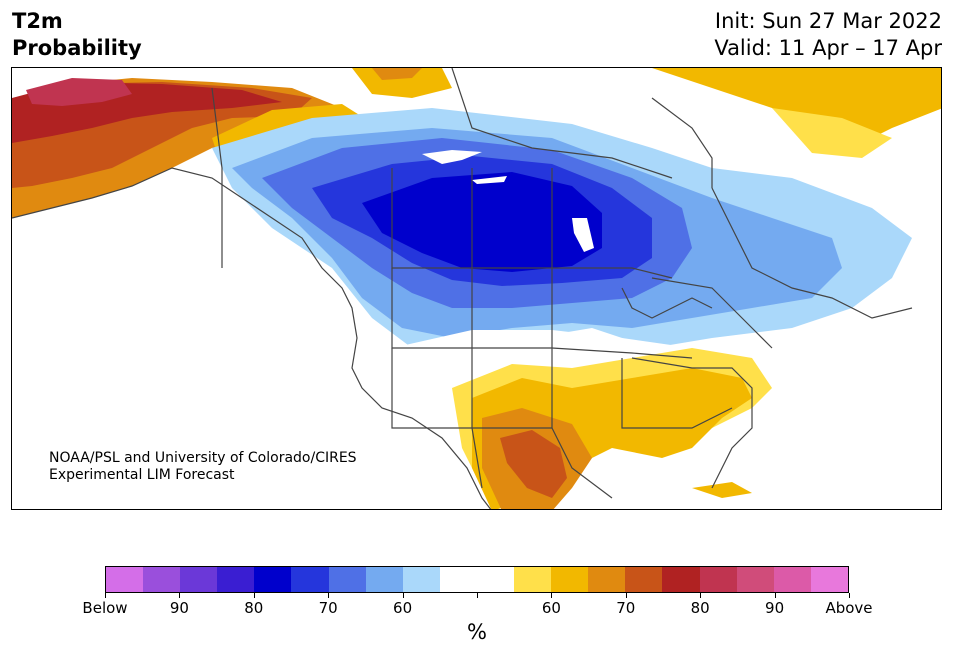 The height and width of the screenshot is (659, 953). Describe the element at coordinates (477, 632) in the screenshot. I see `colorbar-unit: %` at that location.